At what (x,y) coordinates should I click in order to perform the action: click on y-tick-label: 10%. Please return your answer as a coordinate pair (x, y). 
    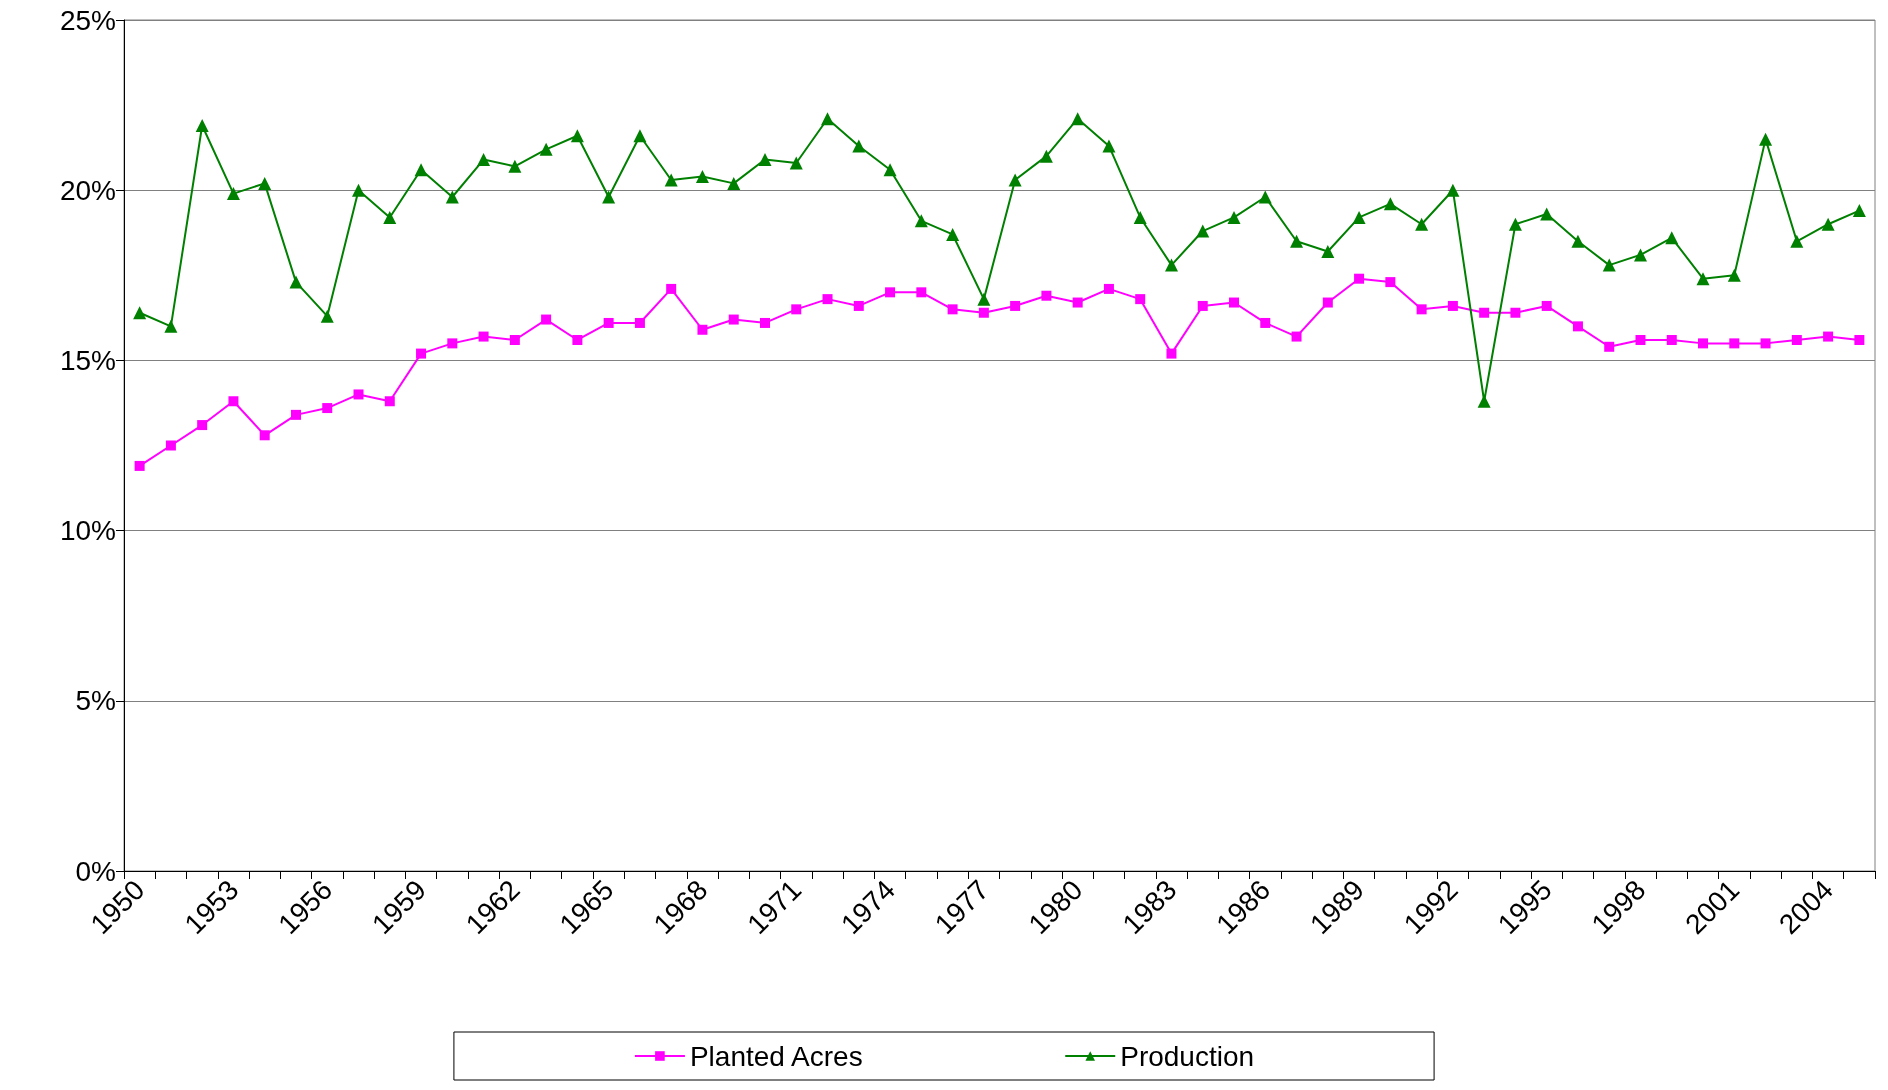
    Looking at the image, I should click on (87, 531).